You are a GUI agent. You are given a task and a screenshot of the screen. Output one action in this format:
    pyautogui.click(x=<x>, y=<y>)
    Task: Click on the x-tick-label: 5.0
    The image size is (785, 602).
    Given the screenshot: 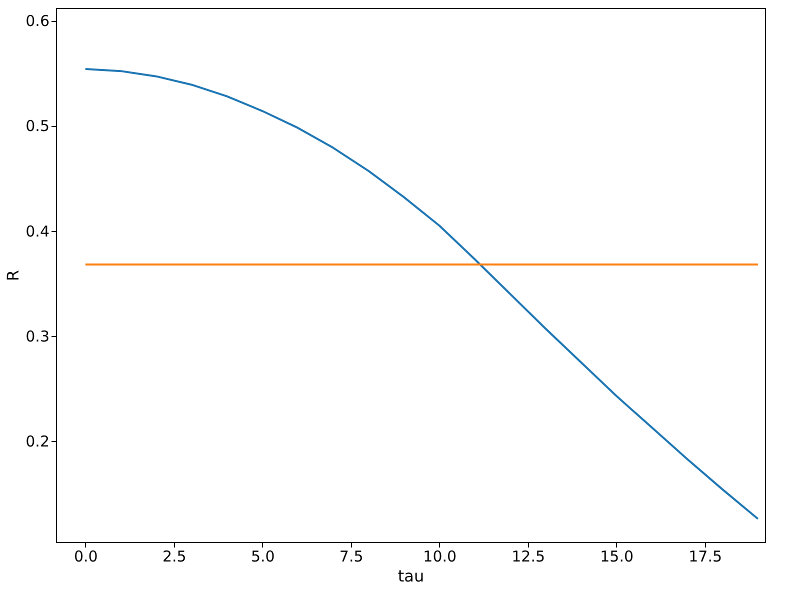 What is the action you would take?
    pyautogui.click(x=262, y=557)
    